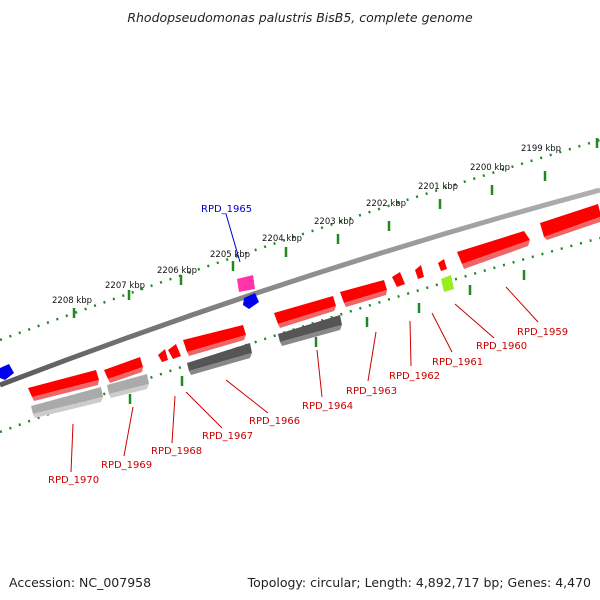  I want to click on feature-green, so click(447, 283).